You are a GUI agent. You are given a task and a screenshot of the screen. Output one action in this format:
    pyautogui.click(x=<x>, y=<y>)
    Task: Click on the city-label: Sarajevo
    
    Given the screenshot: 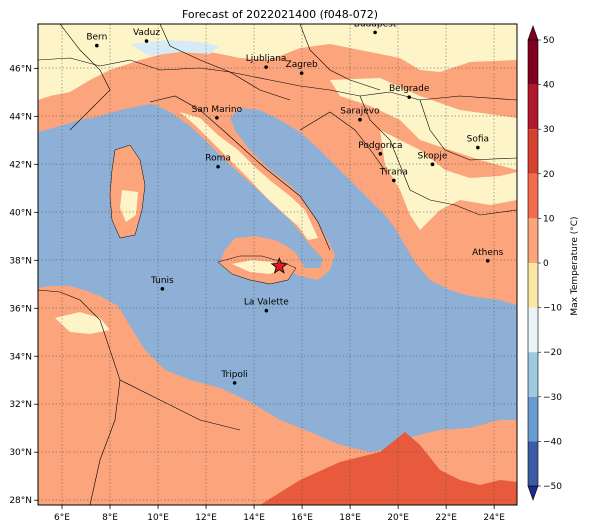 What is the action you would take?
    pyautogui.click(x=360, y=112)
    